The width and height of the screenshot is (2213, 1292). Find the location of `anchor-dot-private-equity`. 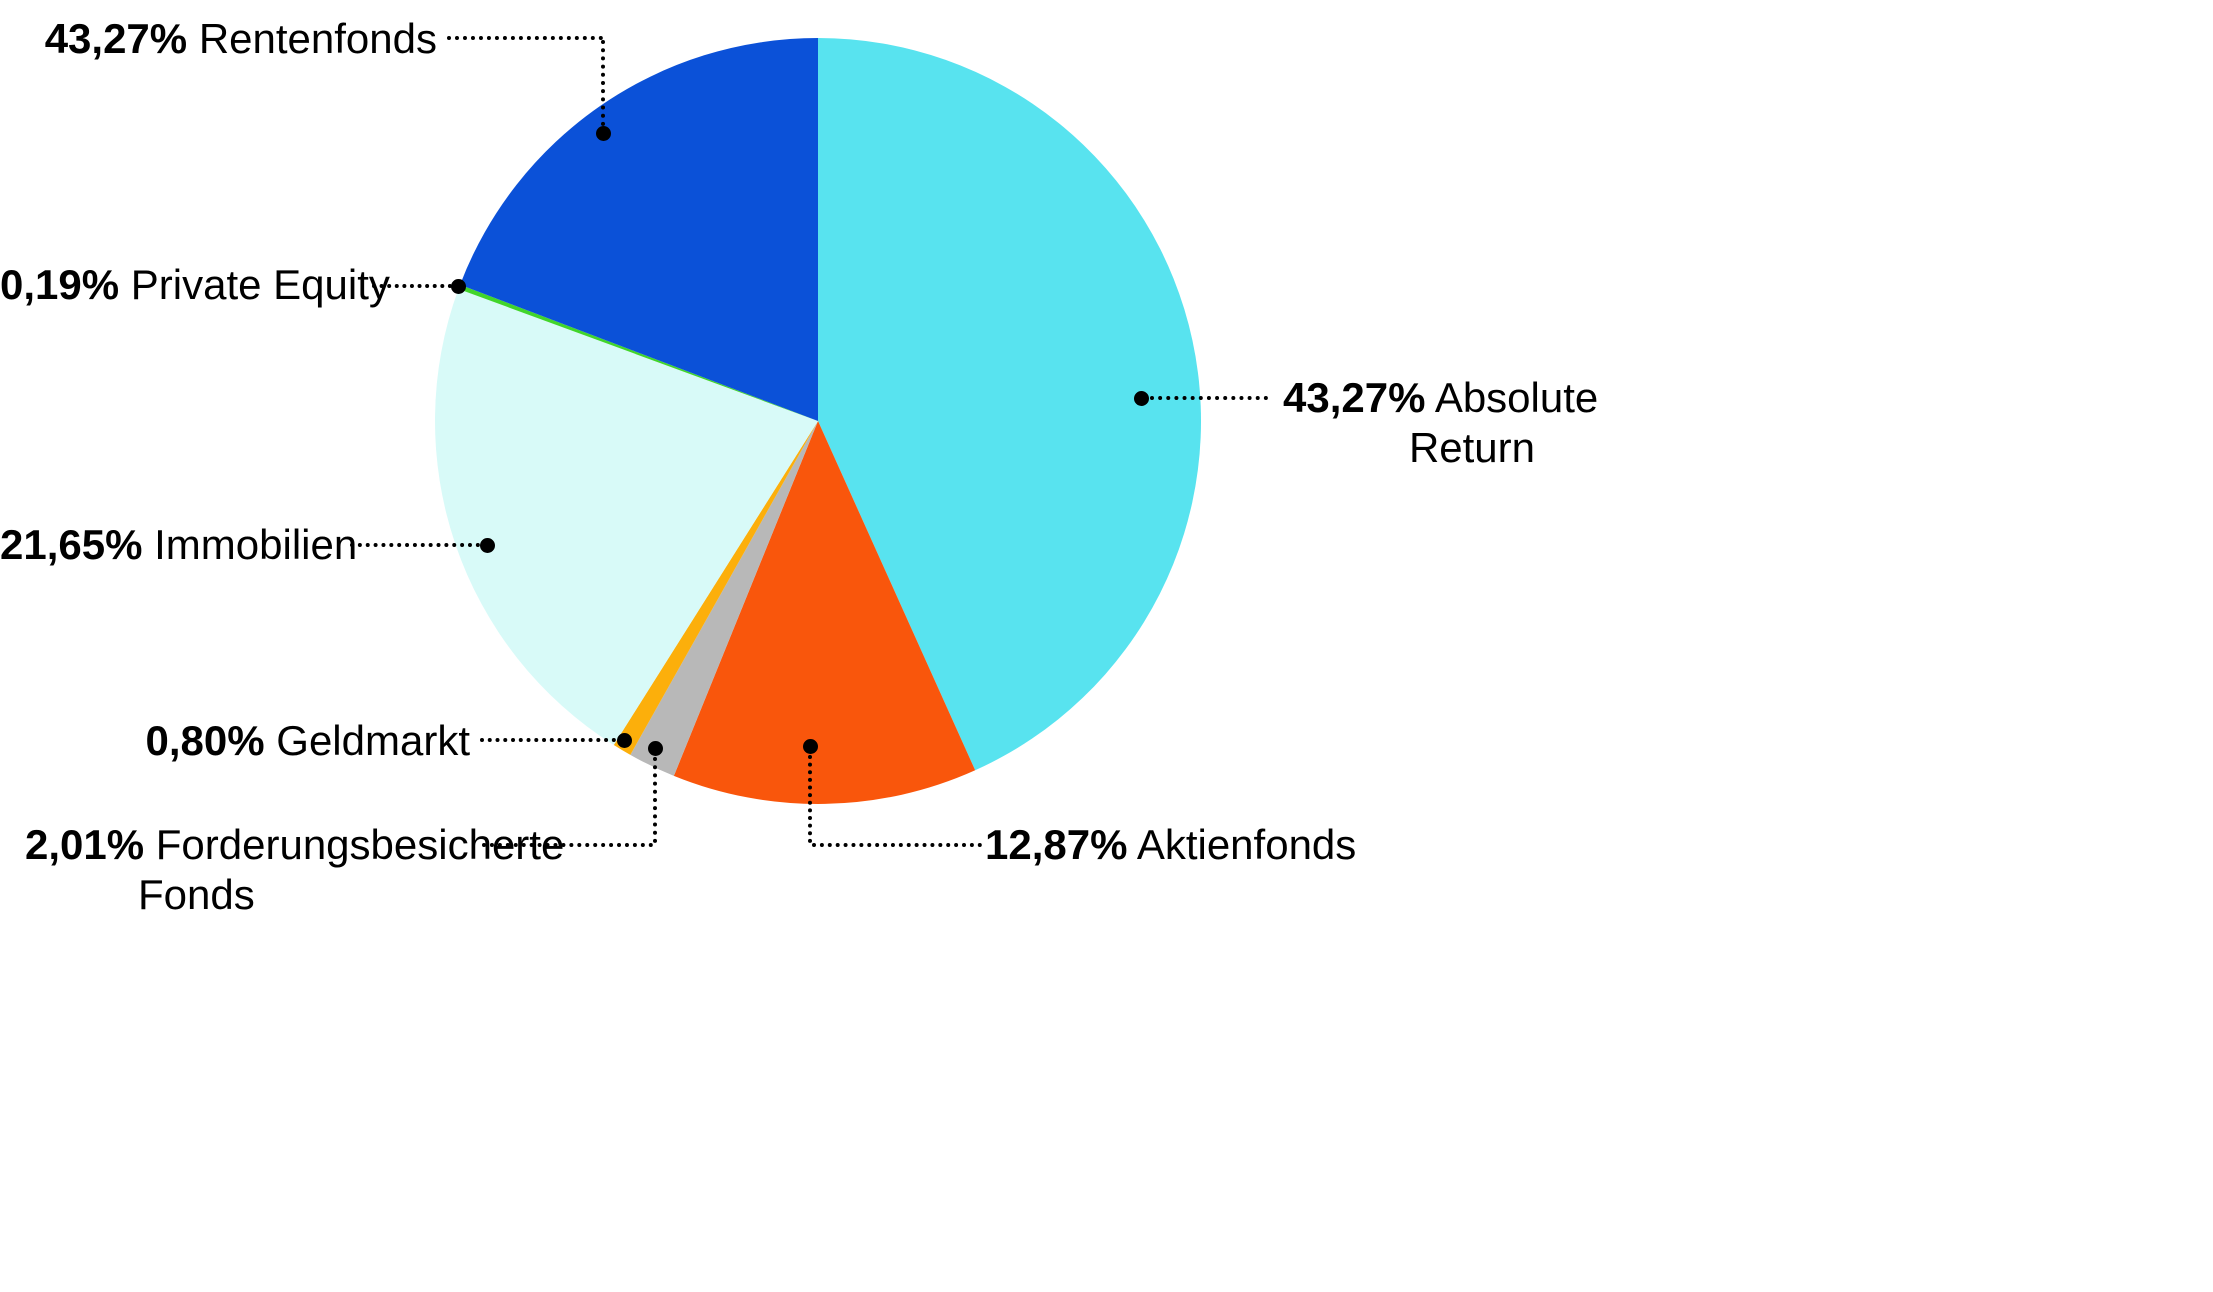

anchor-dot-private-equity is located at coordinates (458, 286).